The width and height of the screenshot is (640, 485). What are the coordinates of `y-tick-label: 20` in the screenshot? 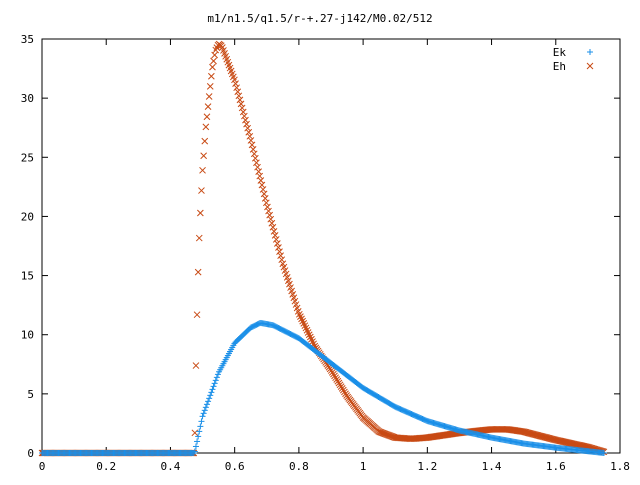 It's located at (27, 216).